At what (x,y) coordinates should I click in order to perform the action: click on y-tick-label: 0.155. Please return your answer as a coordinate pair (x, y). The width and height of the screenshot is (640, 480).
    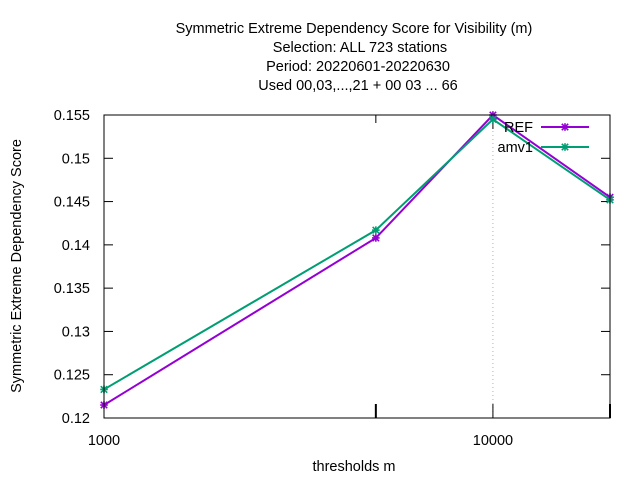
    Looking at the image, I should click on (72, 116).